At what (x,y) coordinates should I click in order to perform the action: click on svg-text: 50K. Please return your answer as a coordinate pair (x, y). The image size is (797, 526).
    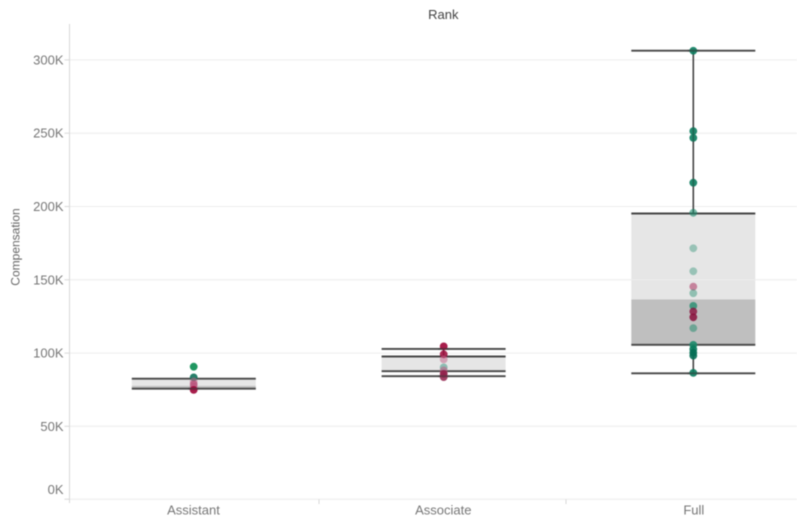
    Looking at the image, I should click on (51, 426).